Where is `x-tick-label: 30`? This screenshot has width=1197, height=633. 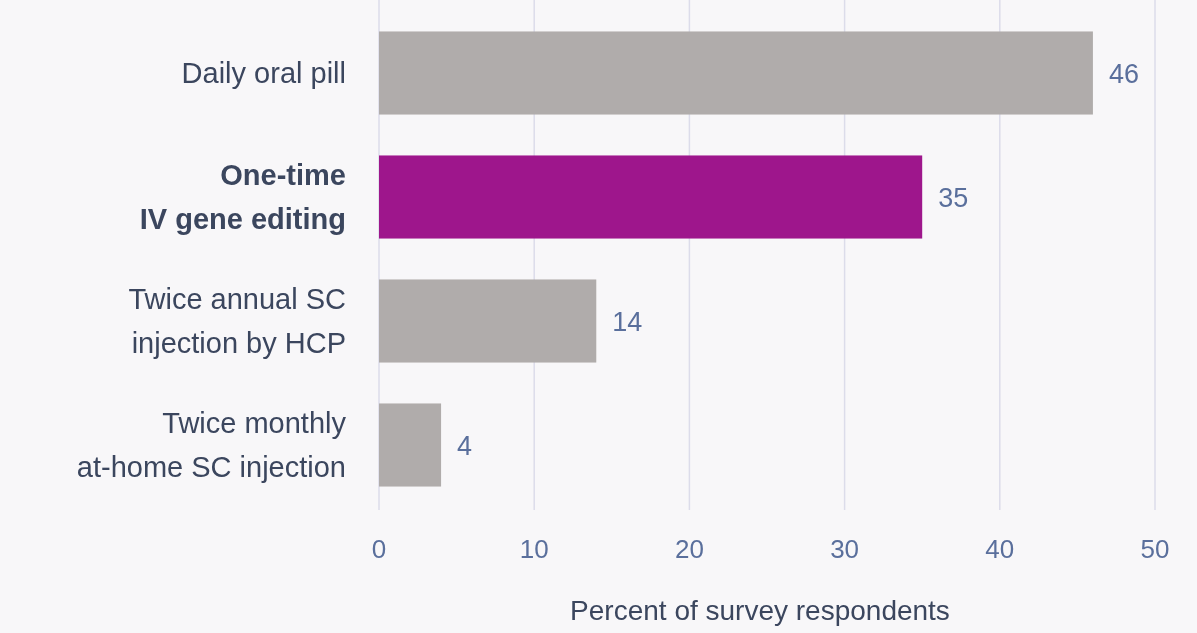
x-tick-label: 30 is located at coordinates (845, 549).